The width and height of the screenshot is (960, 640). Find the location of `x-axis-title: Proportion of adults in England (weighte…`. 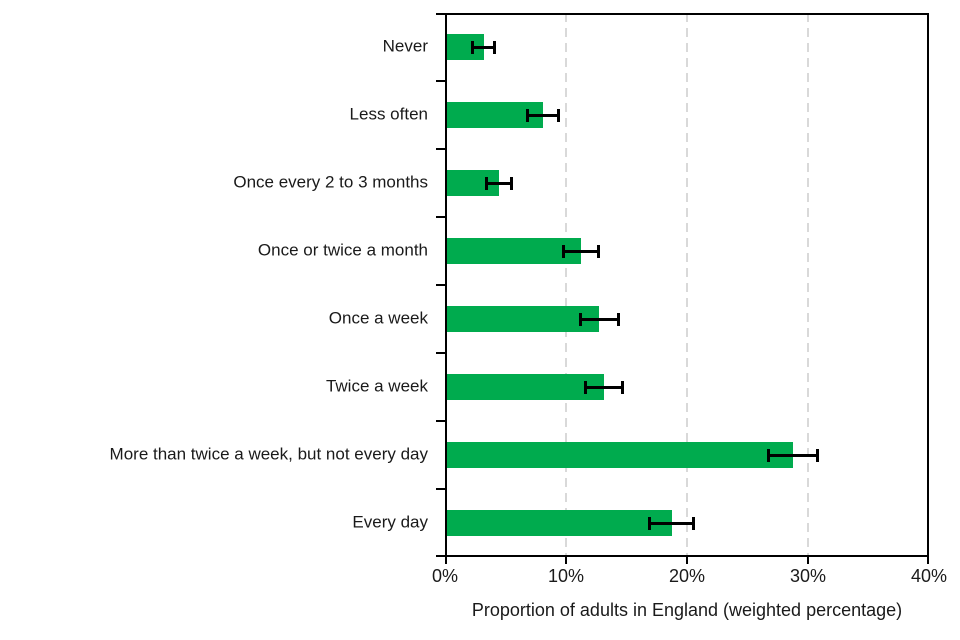

x-axis-title: Proportion of adults in England (weighte… is located at coordinates (687, 610).